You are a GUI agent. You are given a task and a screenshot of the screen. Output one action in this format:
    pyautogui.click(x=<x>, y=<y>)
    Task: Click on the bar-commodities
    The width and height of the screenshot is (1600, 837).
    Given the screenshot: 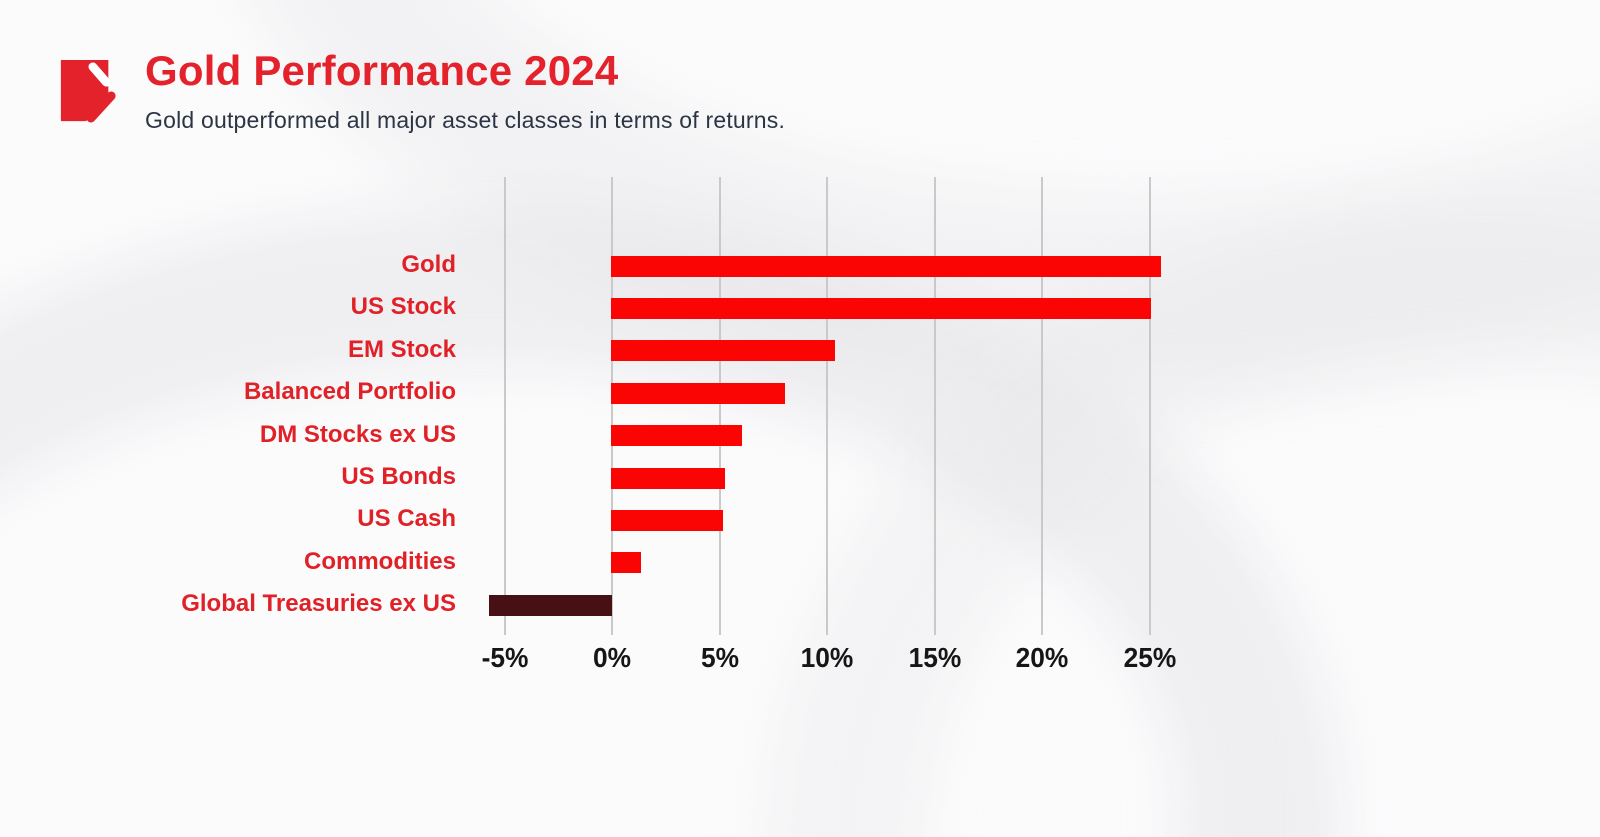 What is the action you would take?
    pyautogui.click(x=626, y=563)
    